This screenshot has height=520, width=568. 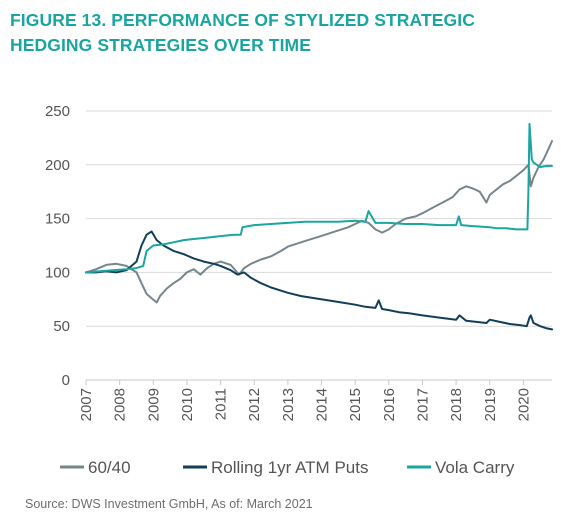 What do you see at coordinates (355, 404) in the screenshot?
I see `x-tick-label: 2015` at bounding box center [355, 404].